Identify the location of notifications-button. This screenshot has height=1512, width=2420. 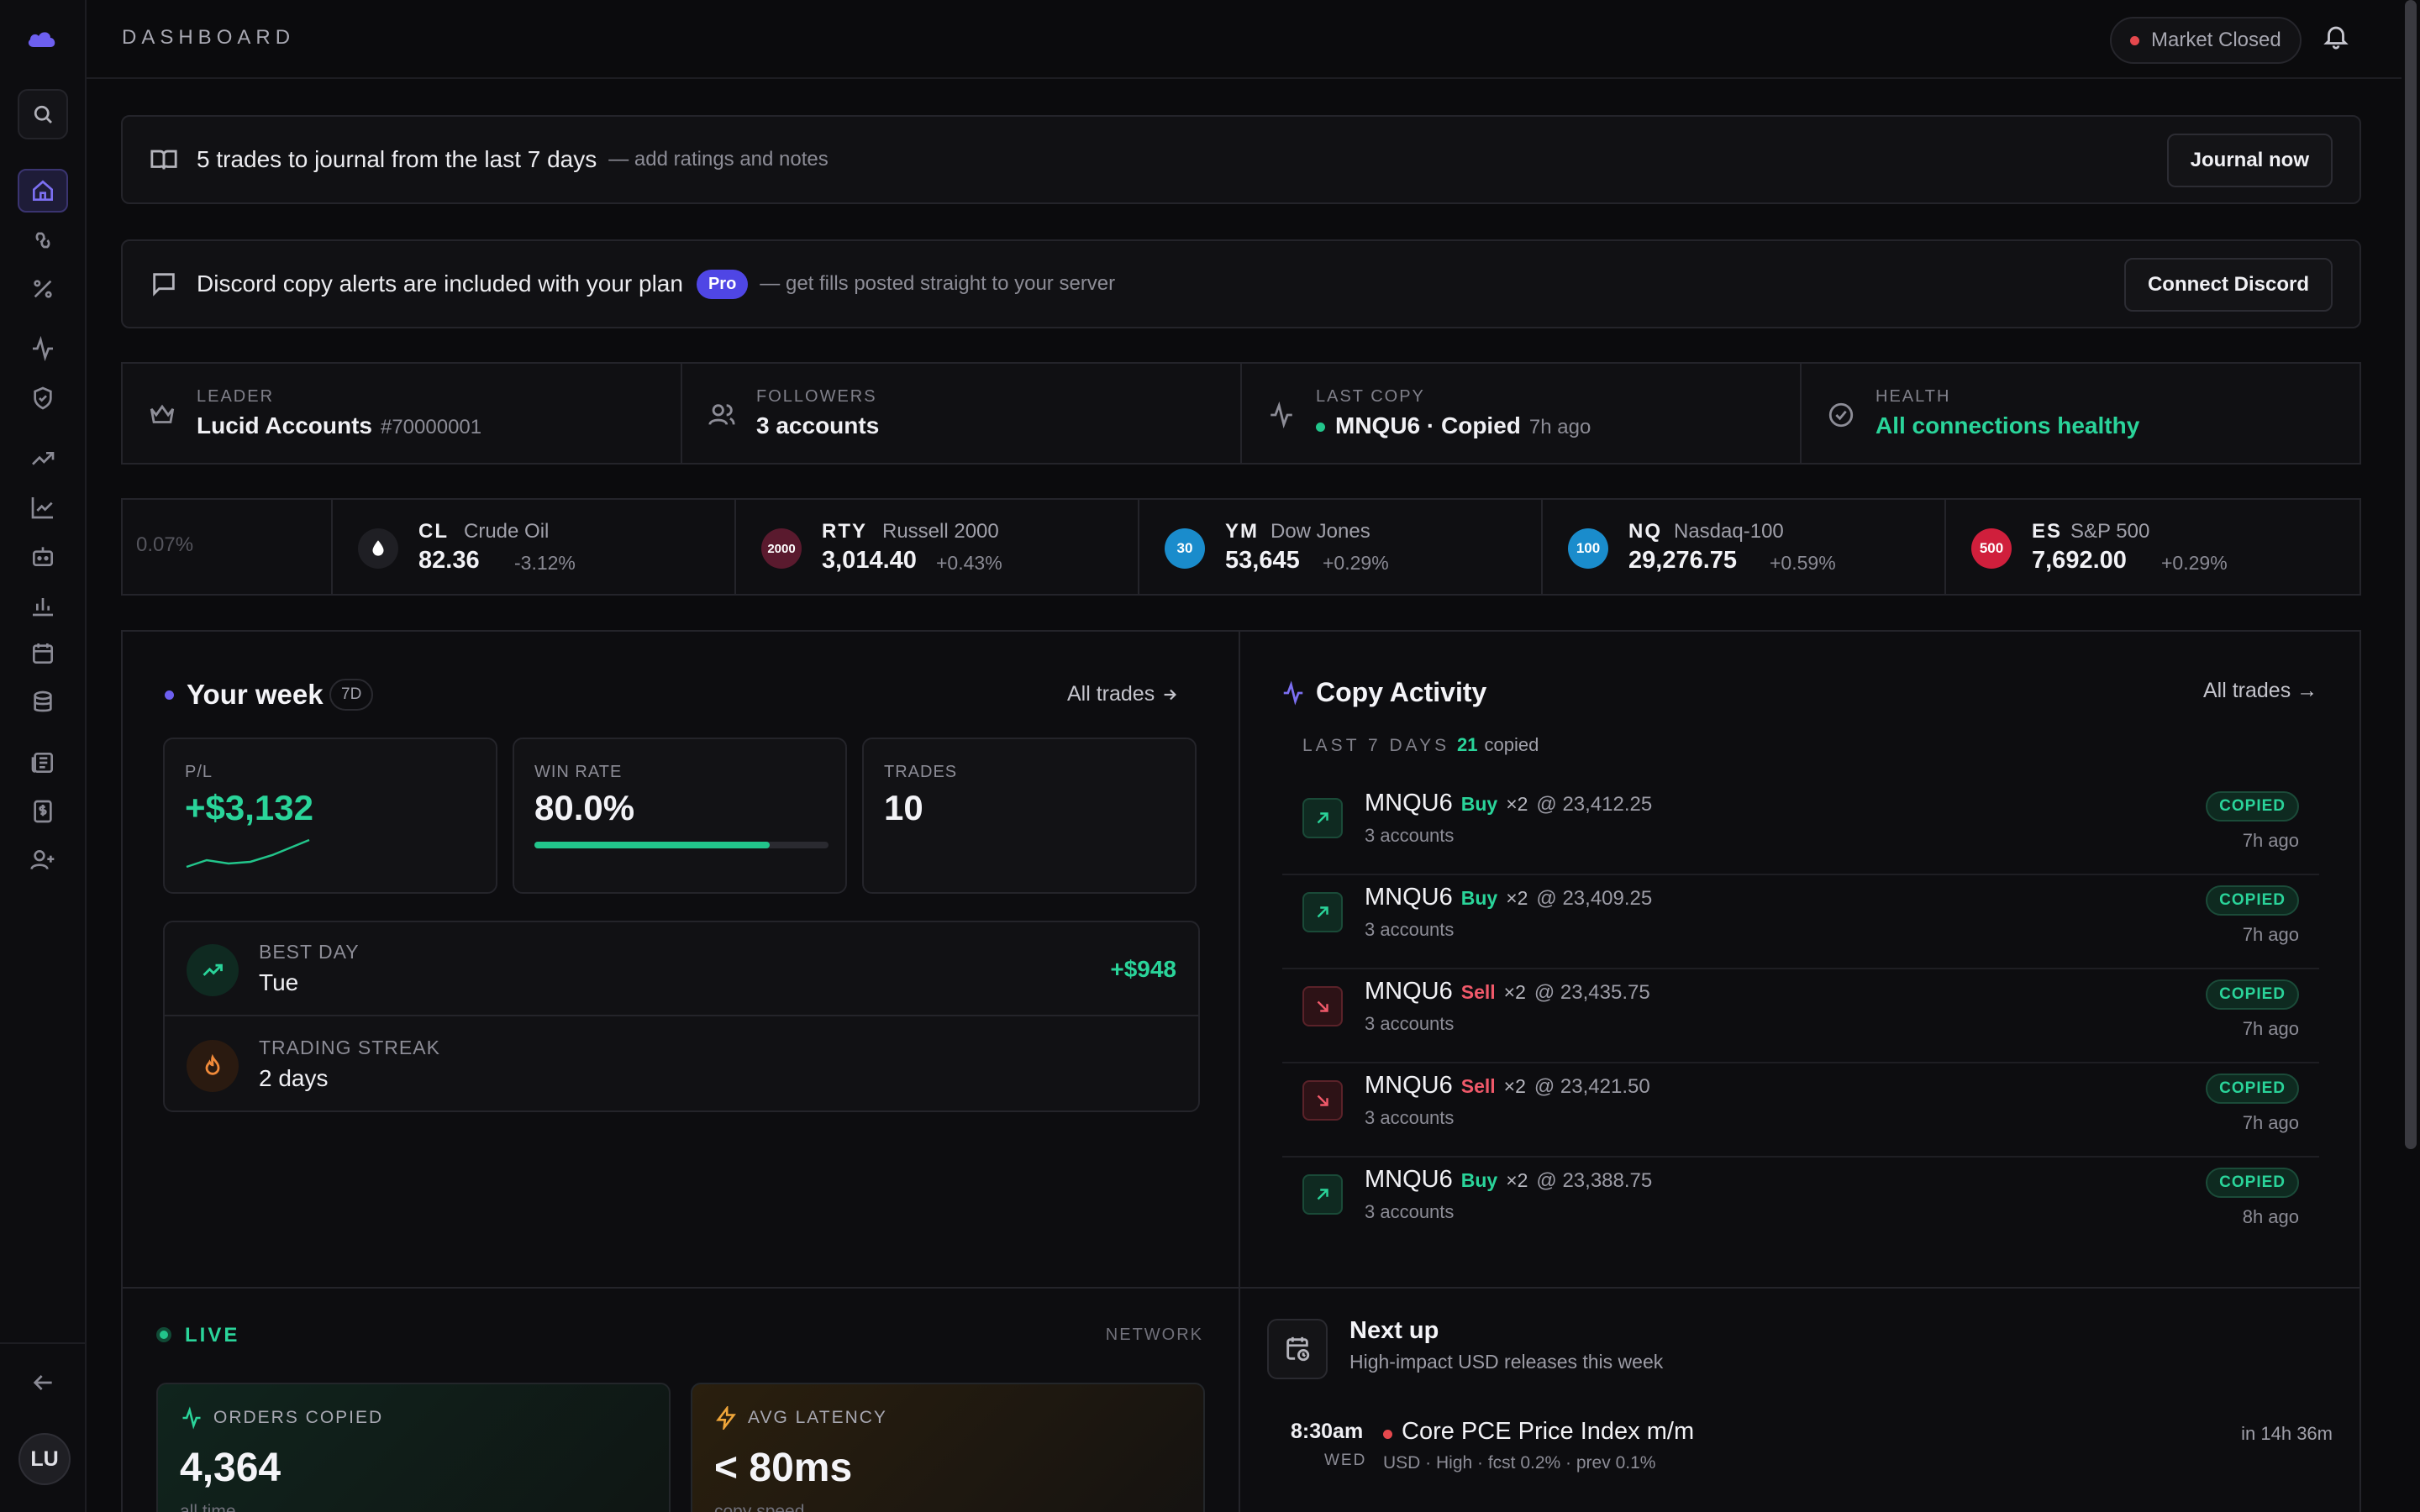
(2338, 38).